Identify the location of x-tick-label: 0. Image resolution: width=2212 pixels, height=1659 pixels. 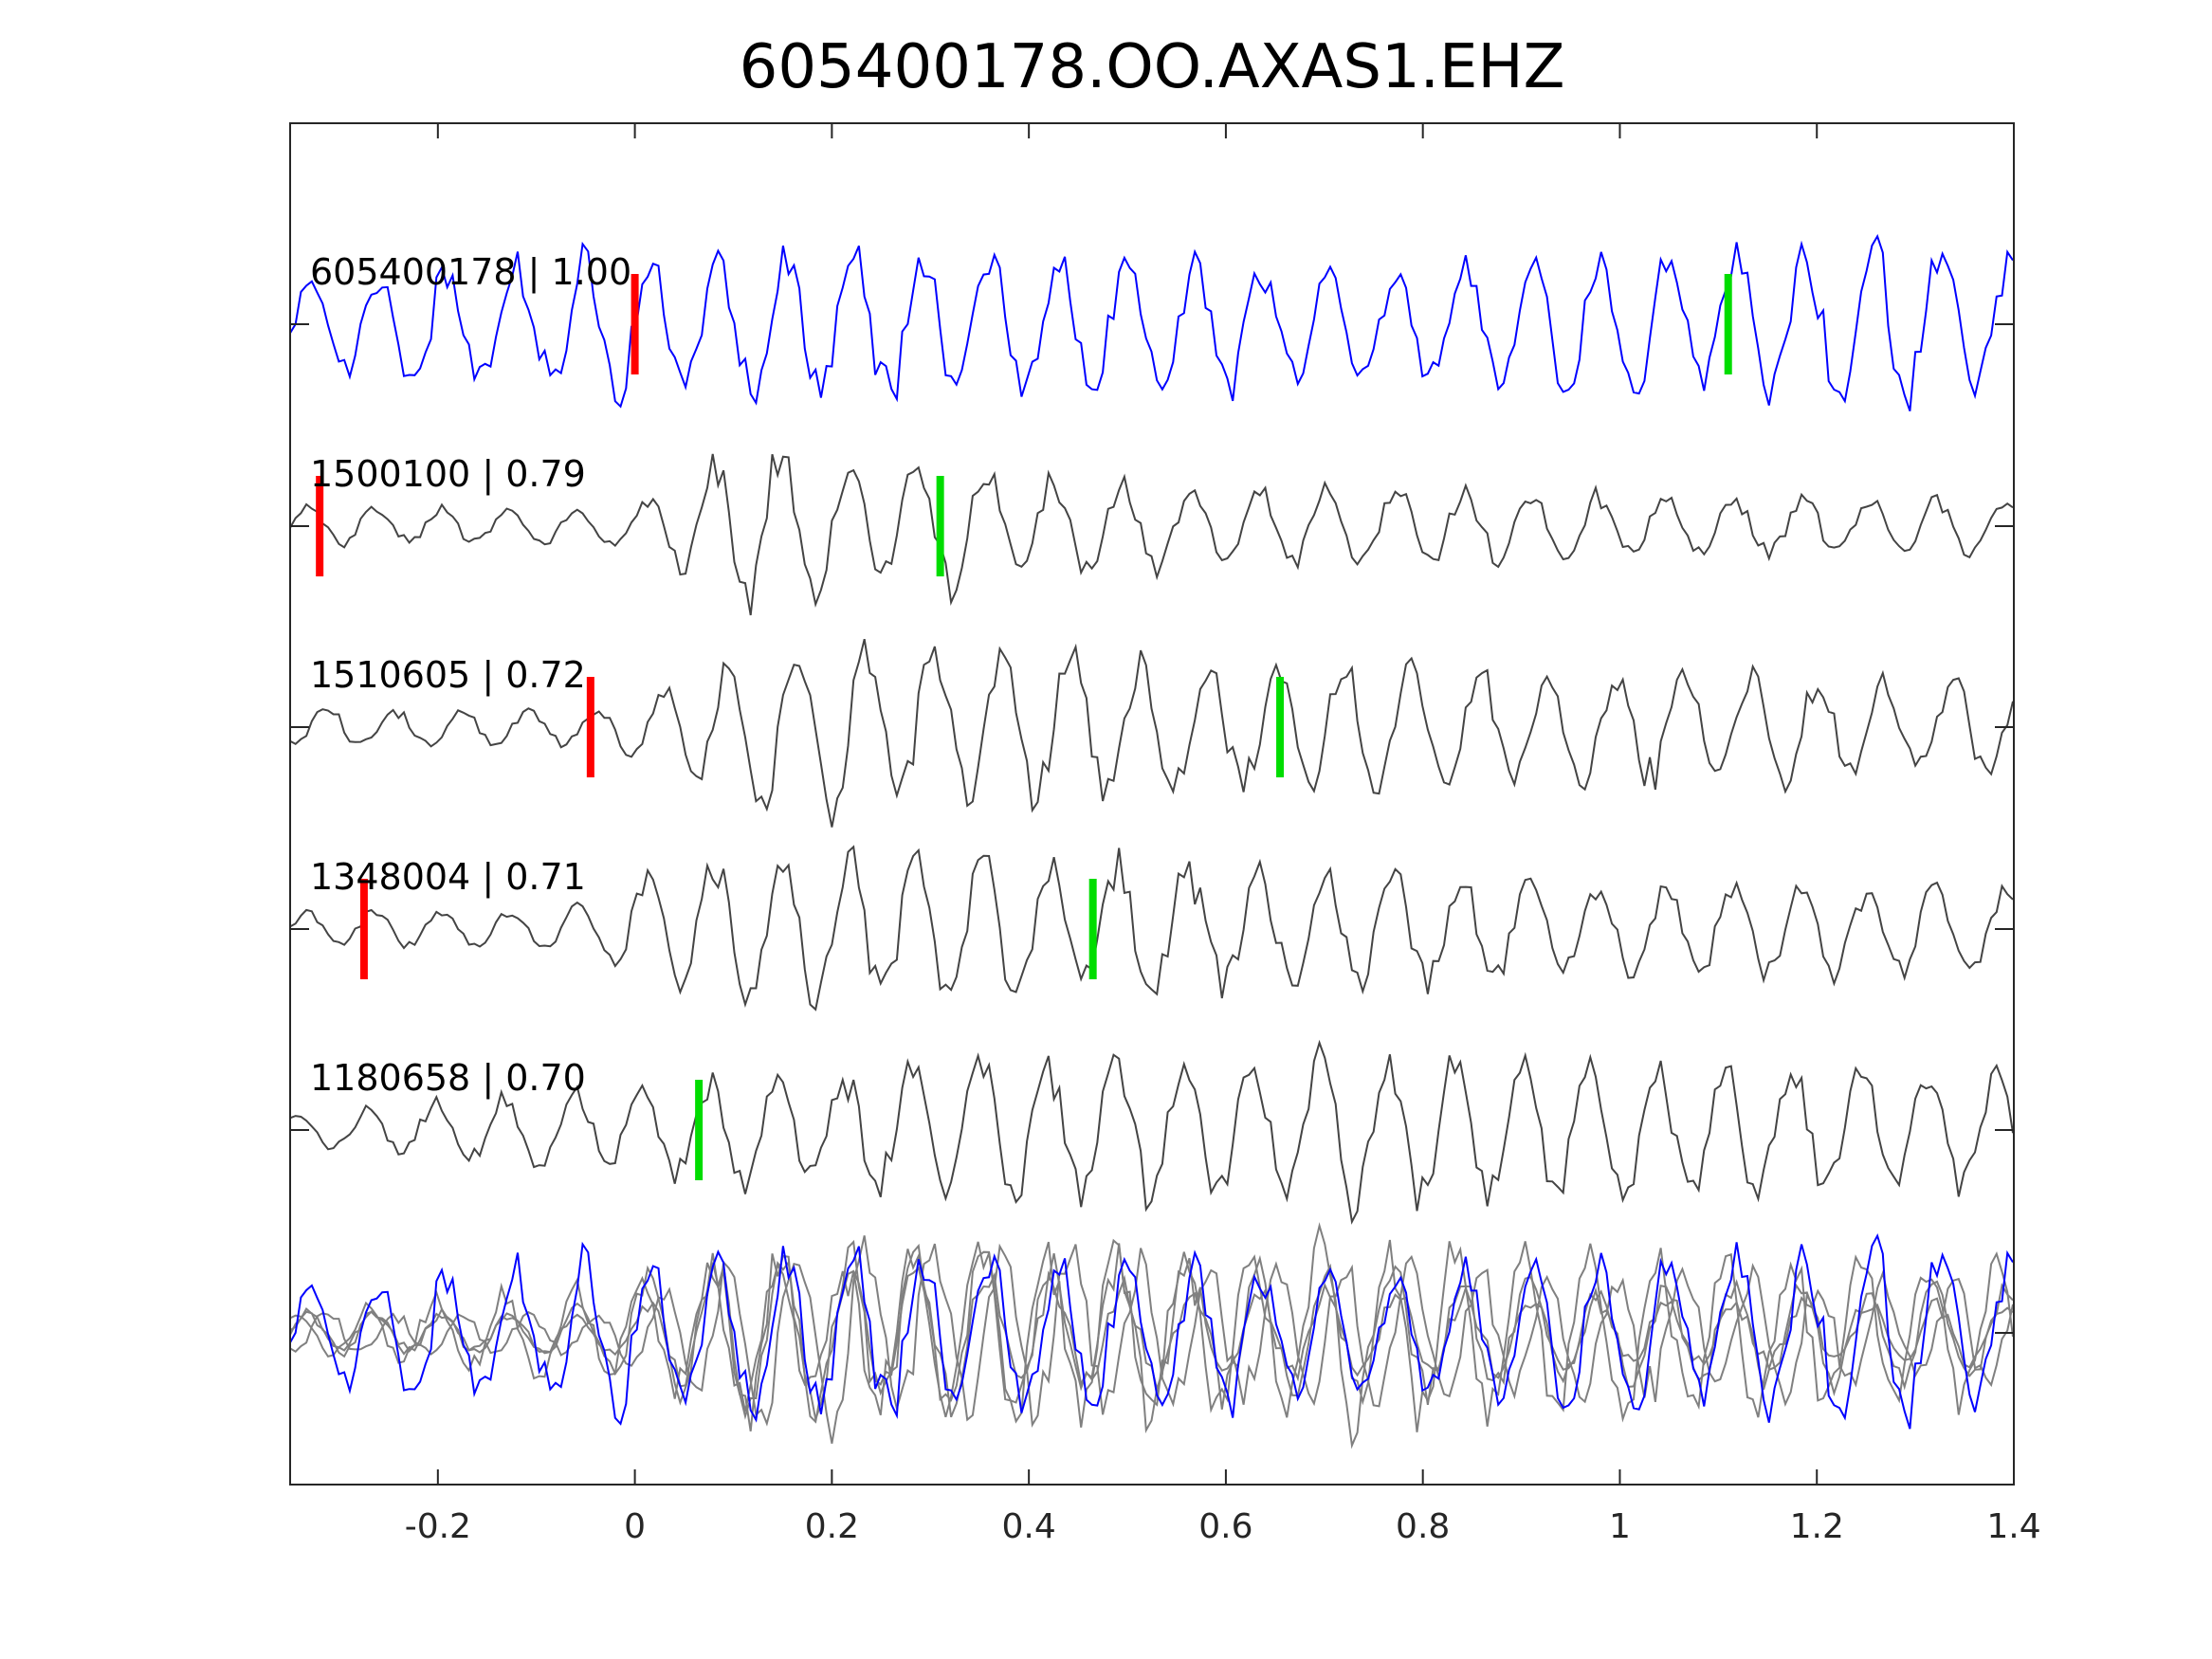
(635, 1526).